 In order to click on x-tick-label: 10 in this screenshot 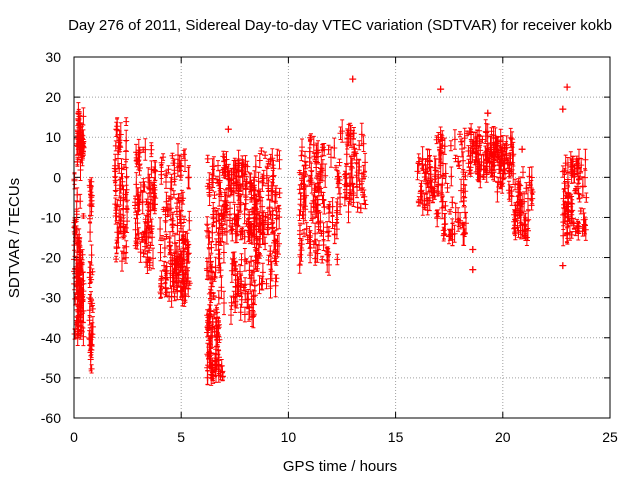, I will do `click(289, 437)`.